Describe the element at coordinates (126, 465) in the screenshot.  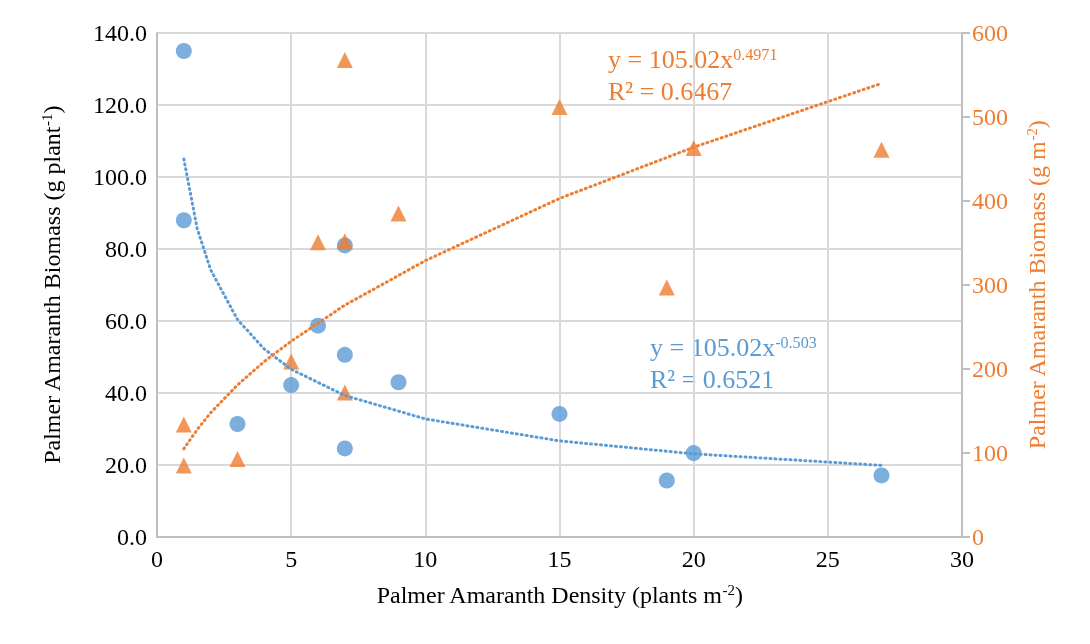
I see `y-tick-label: 20.0` at that location.